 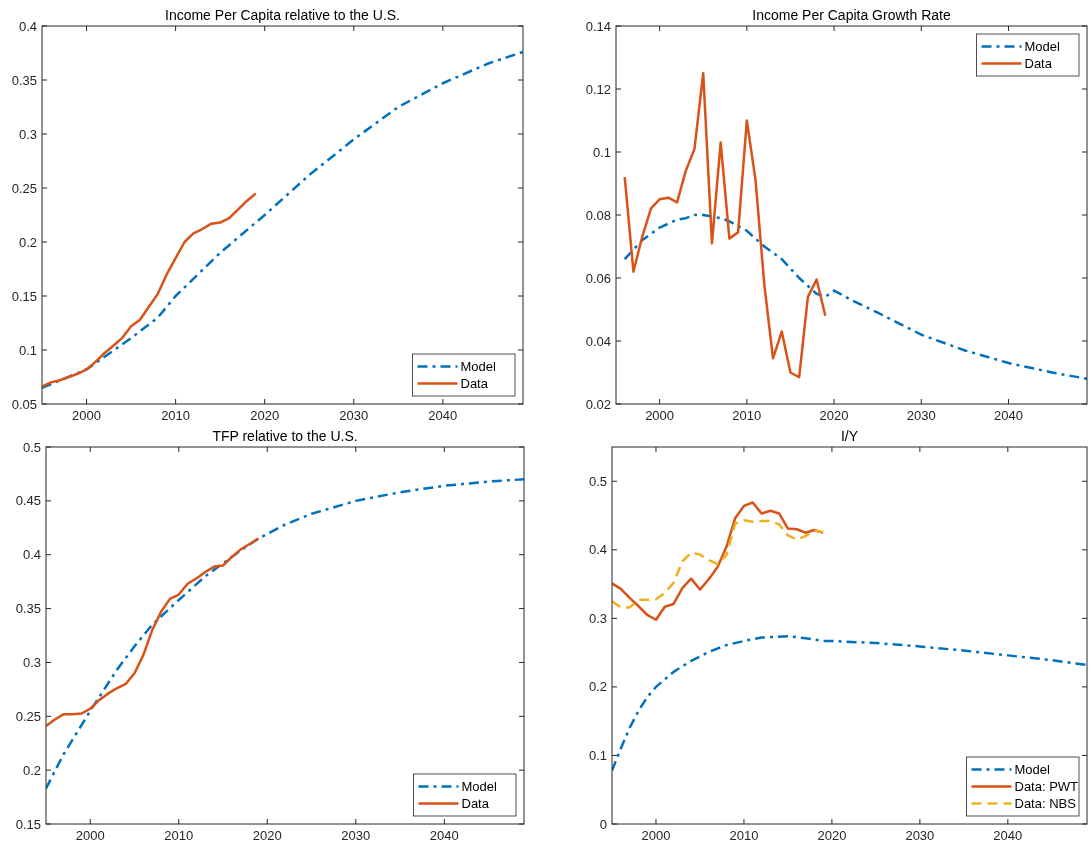 I want to click on chart-title: Income Per Capita relative to the U.S., so click(x=282, y=15).